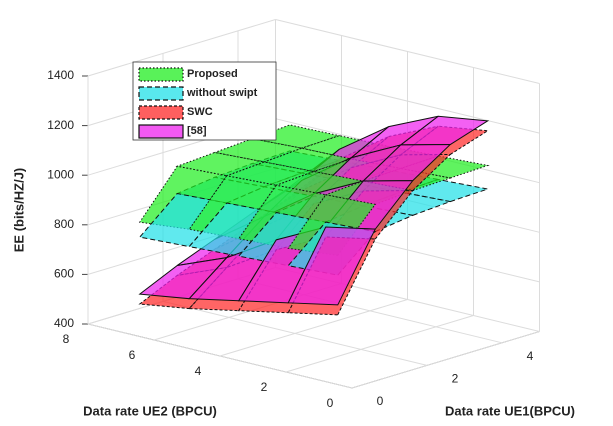 This screenshot has width=613, height=426. Describe the element at coordinates (264, 387) in the screenshot. I see `y-tick-label: 2` at that location.